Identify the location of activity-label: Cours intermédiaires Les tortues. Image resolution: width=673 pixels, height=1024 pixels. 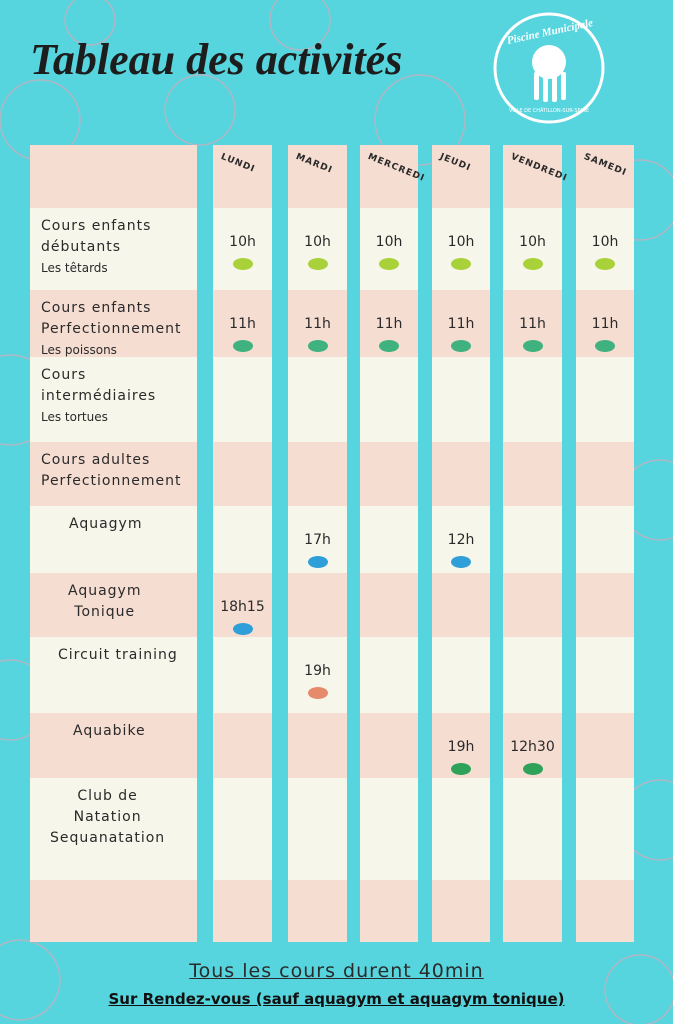
(98, 396).